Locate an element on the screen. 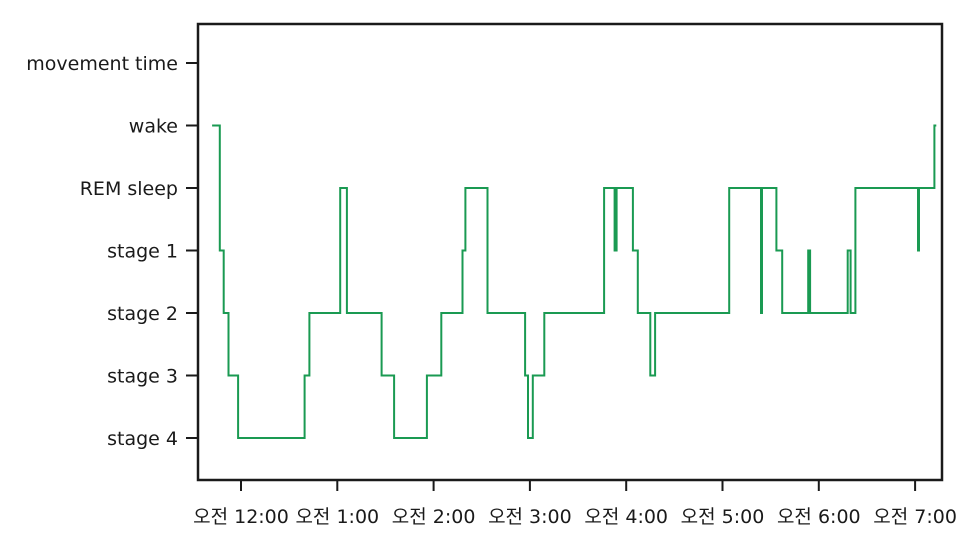 The width and height of the screenshot is (976, 538). y-tick-label: movement time is located at coordinates (102, 64).